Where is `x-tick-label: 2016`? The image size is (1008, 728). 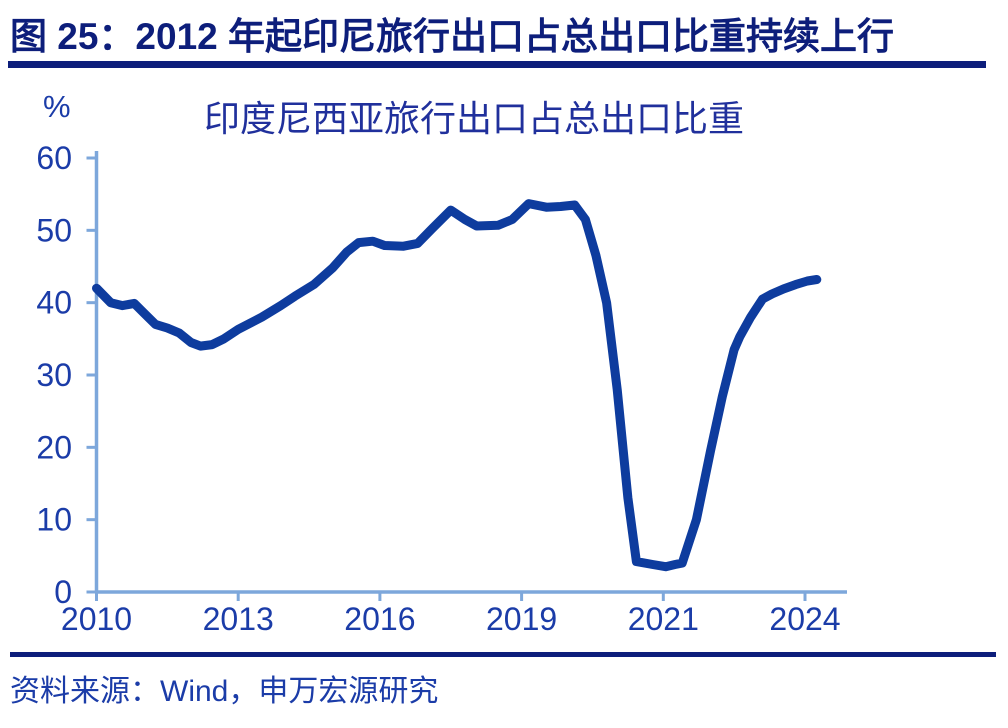
x-tick-label: 2016 is located at coordinates (379, 619).